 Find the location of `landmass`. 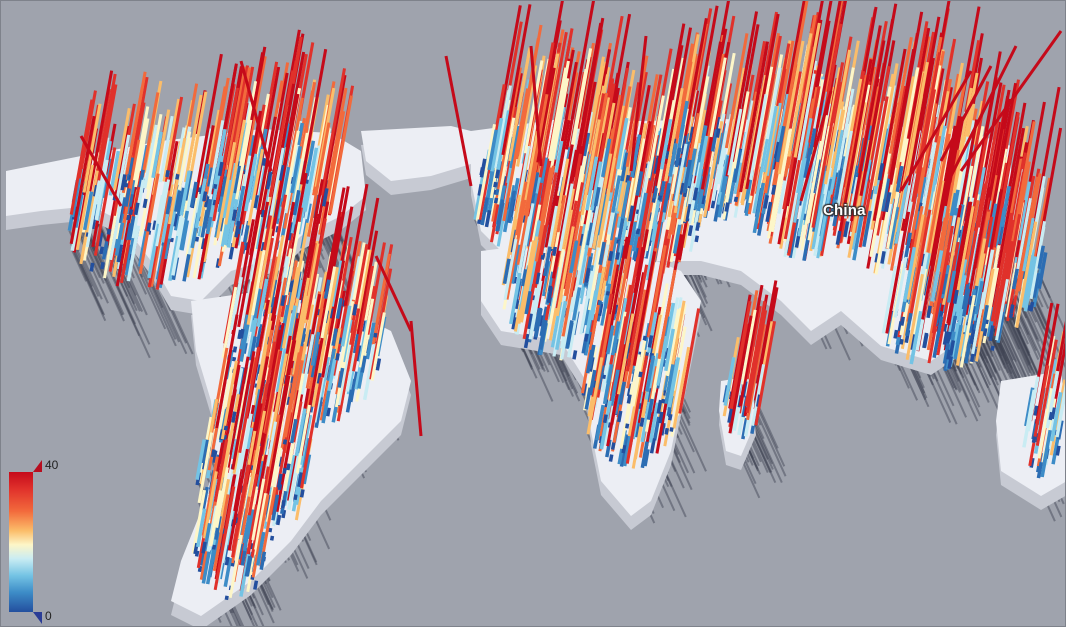

landmass is located at coordinates (426, 153).